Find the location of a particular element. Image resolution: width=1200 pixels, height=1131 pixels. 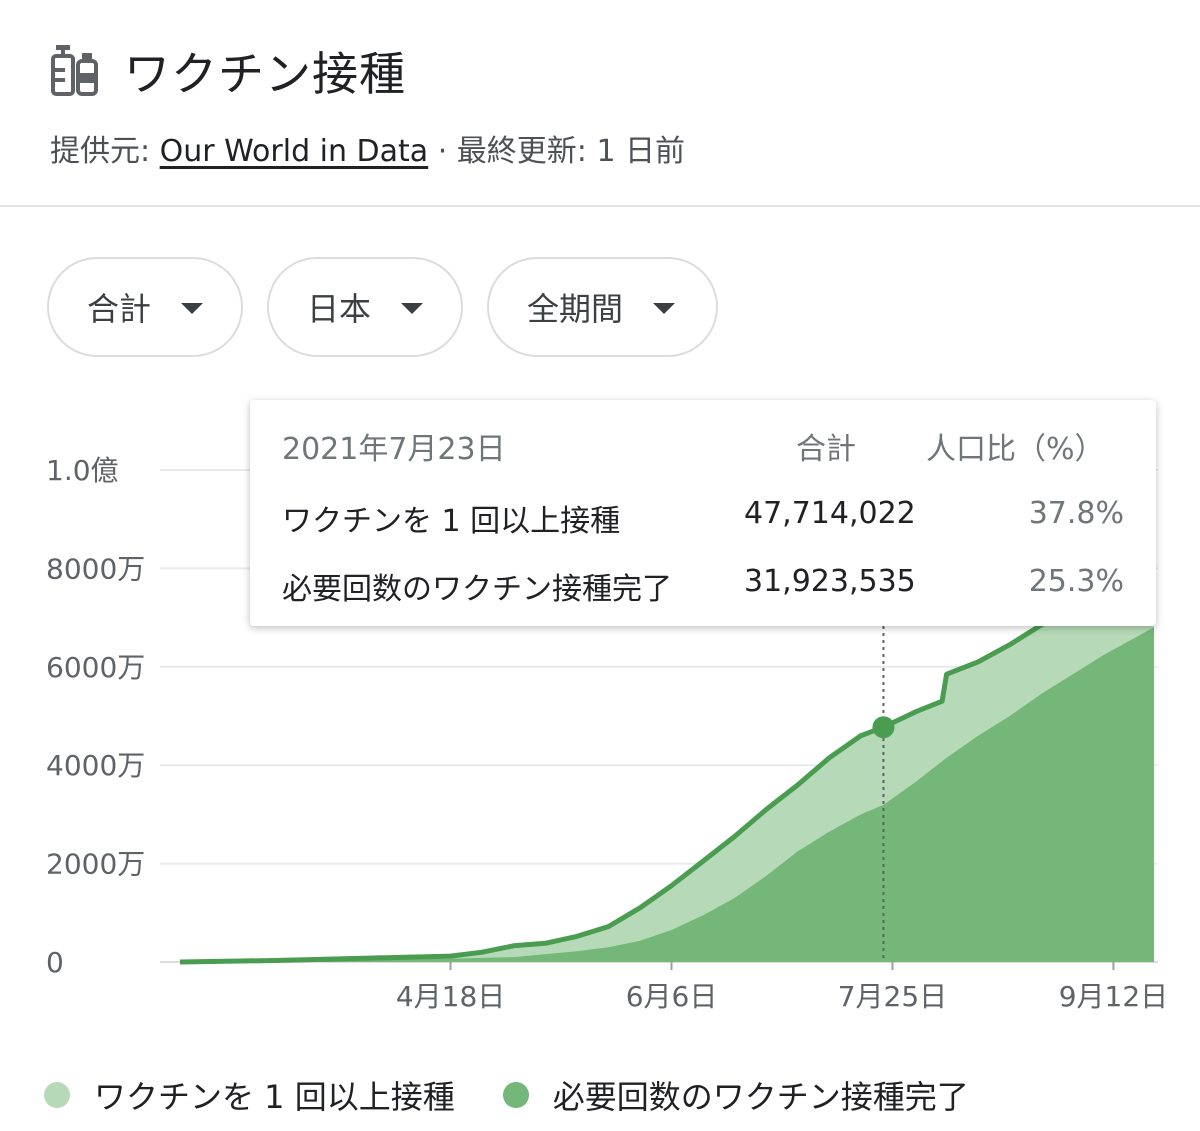

legend-item-fully: 必要回数のワクチン接種完了 is located at coordinates (735, 1095).